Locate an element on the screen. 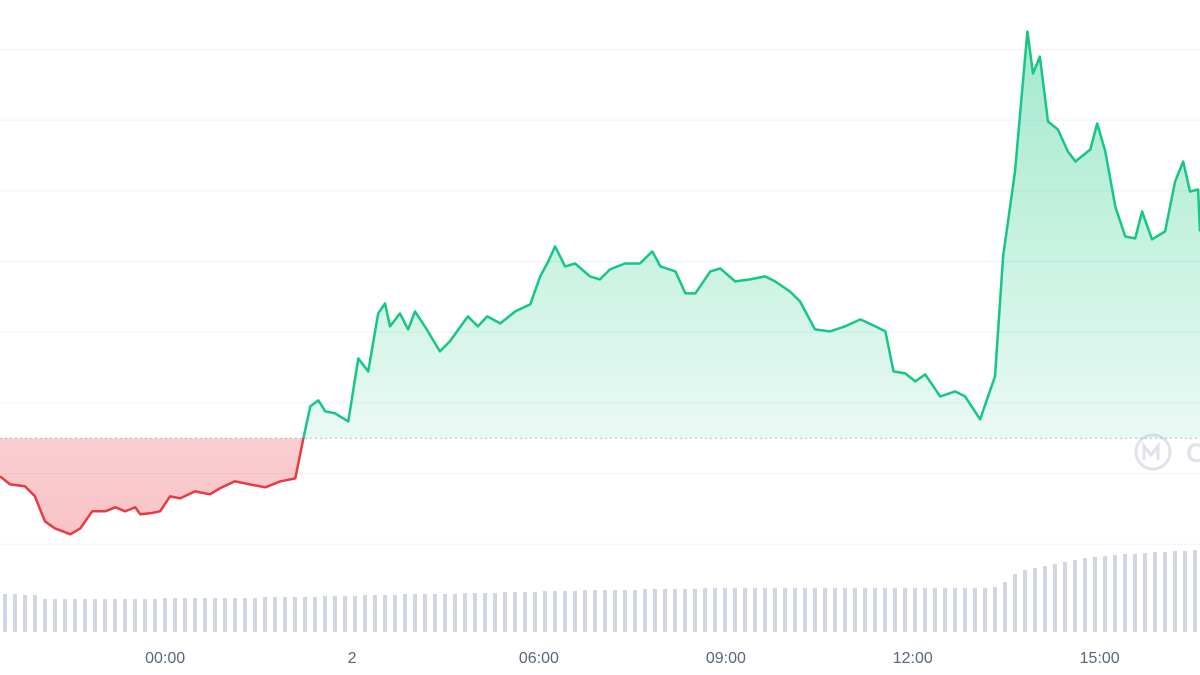 The width and height of the screenshot is (1200, 675). area-down is located at coordinates (600, 486).